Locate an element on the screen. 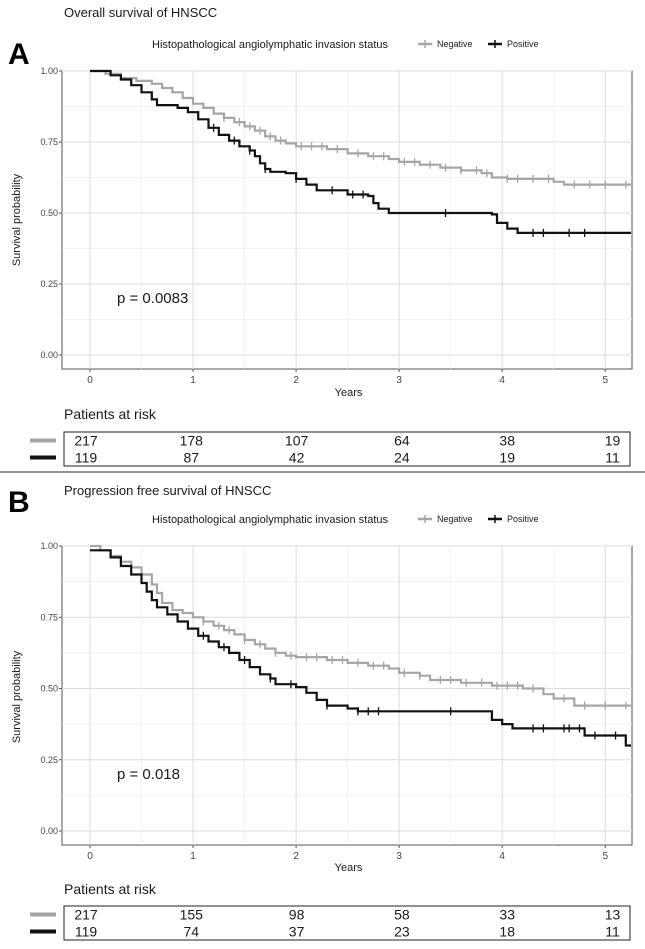 The image size is (645, 949). risk-value: 98 is located at coordinates (297, 915).